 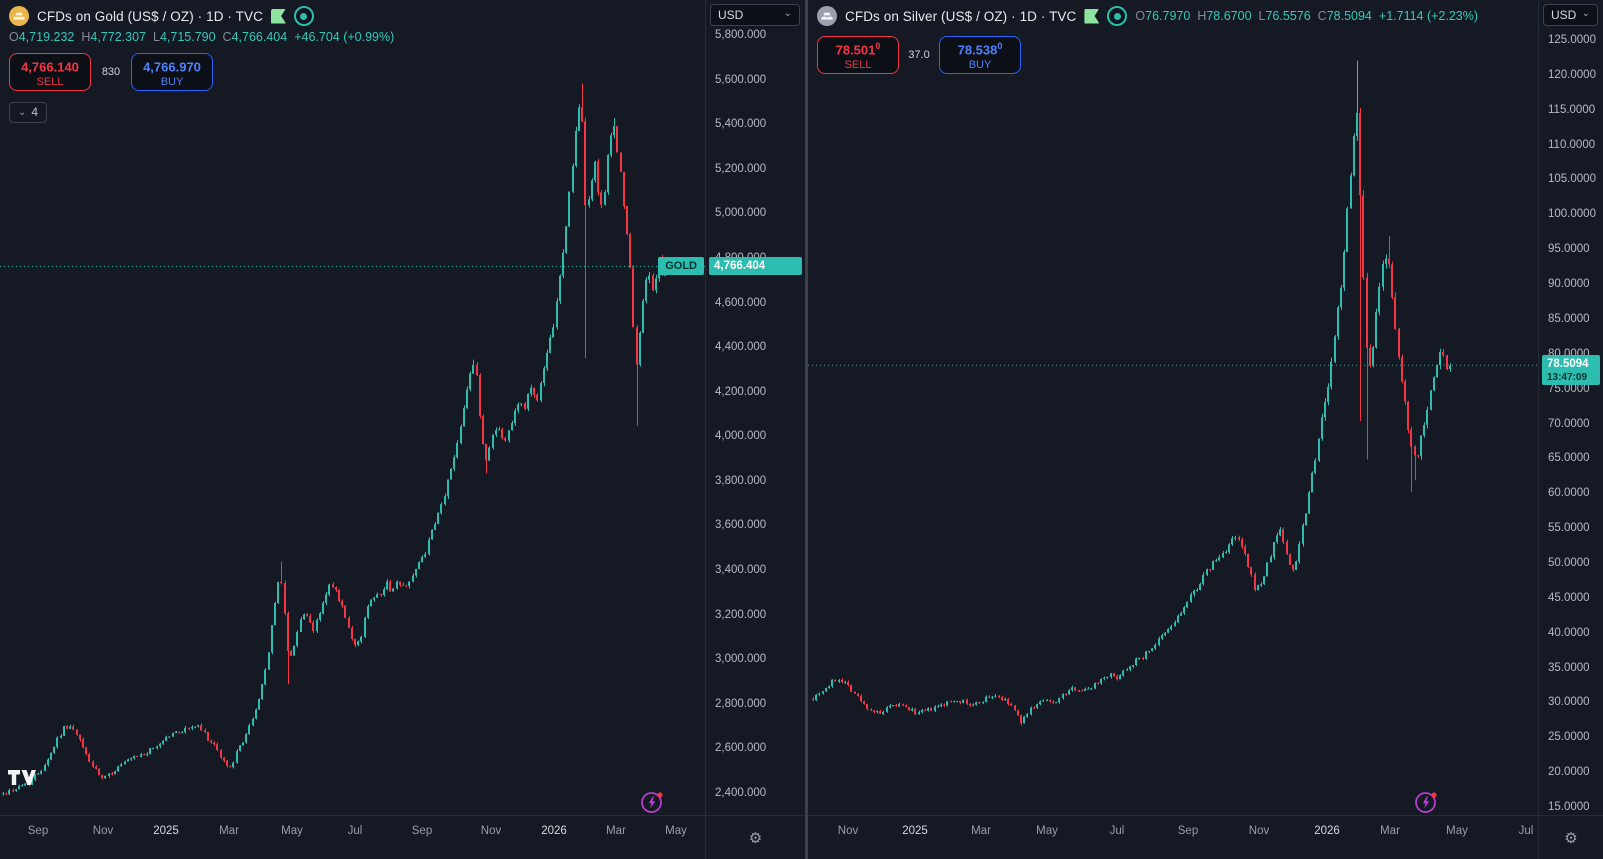 What do you see at coordinates (1569, 632) in the screenshot?
I see `price-tick: 40.0000` at bounding box center [1569, 632].